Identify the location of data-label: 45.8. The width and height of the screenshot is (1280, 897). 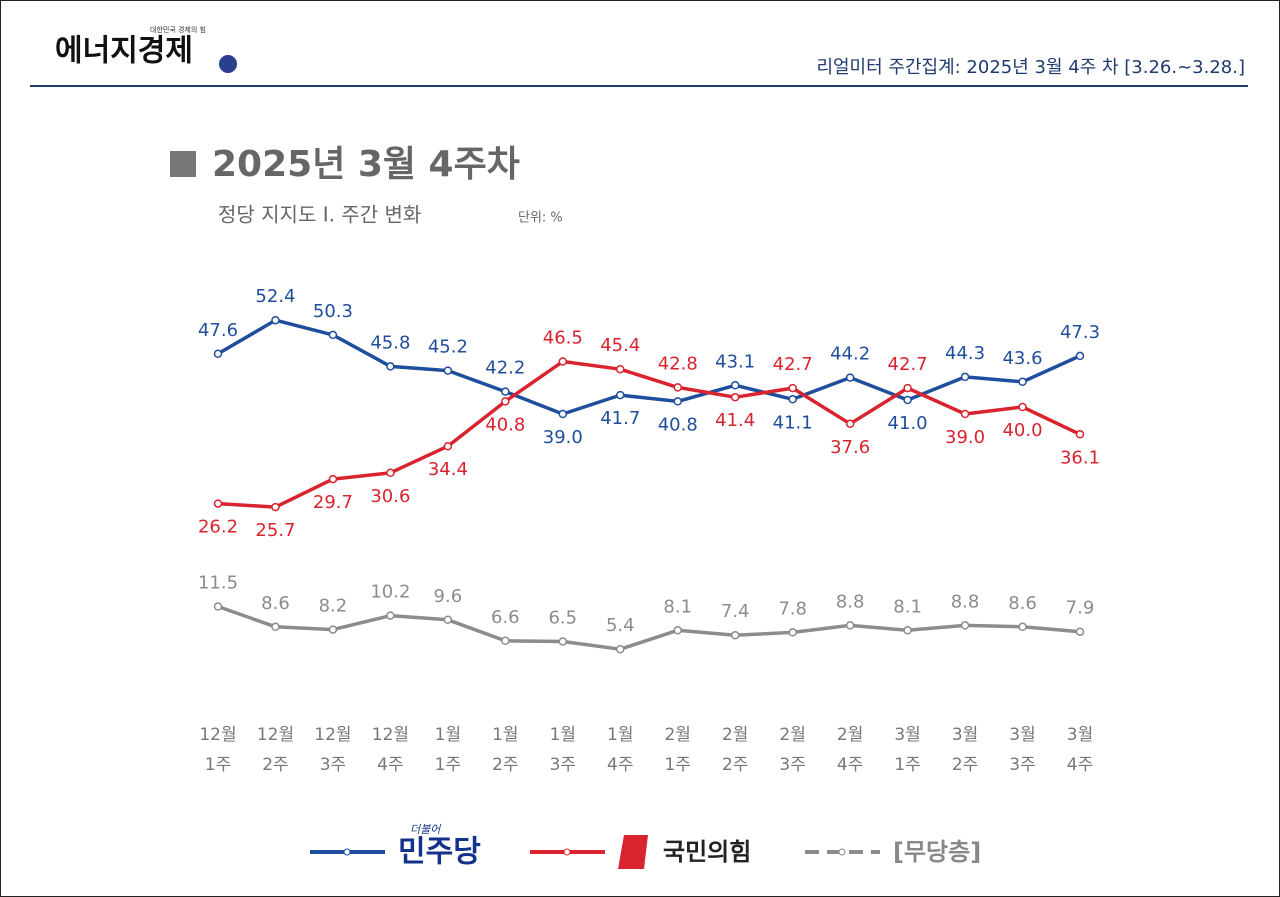
(390, 342).